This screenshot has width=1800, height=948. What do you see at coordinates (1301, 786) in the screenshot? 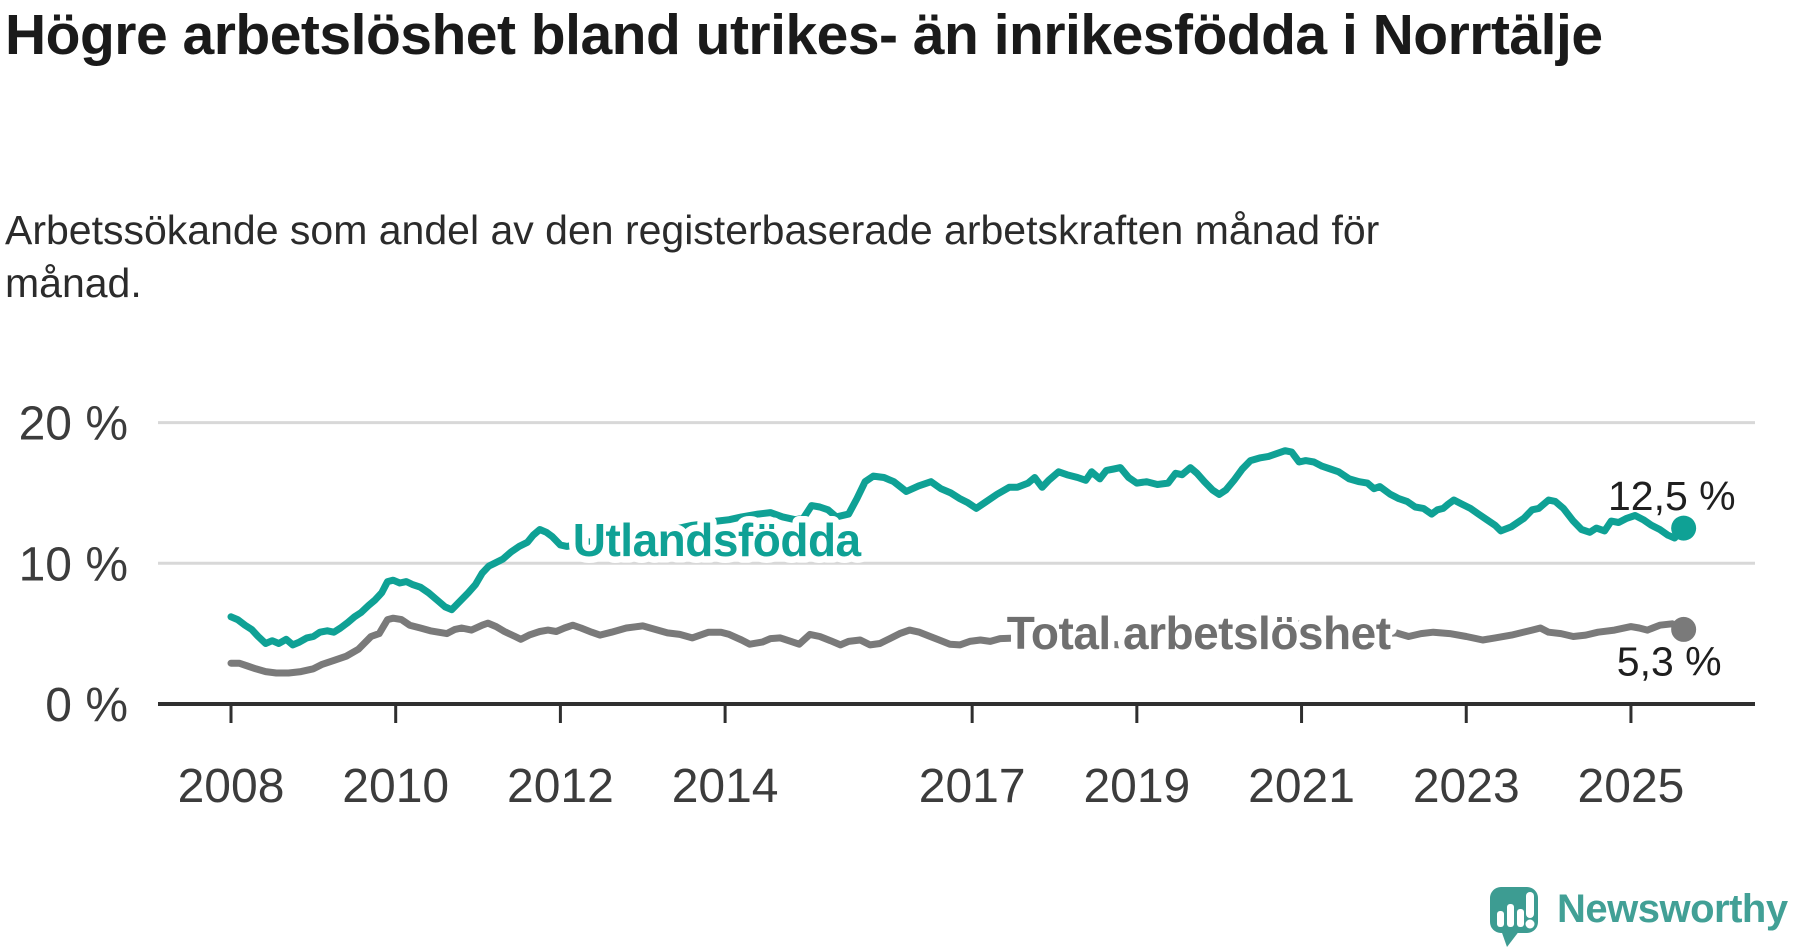
I see `x-axis-tick-label: 2021` at bounding box center [1301, 786].